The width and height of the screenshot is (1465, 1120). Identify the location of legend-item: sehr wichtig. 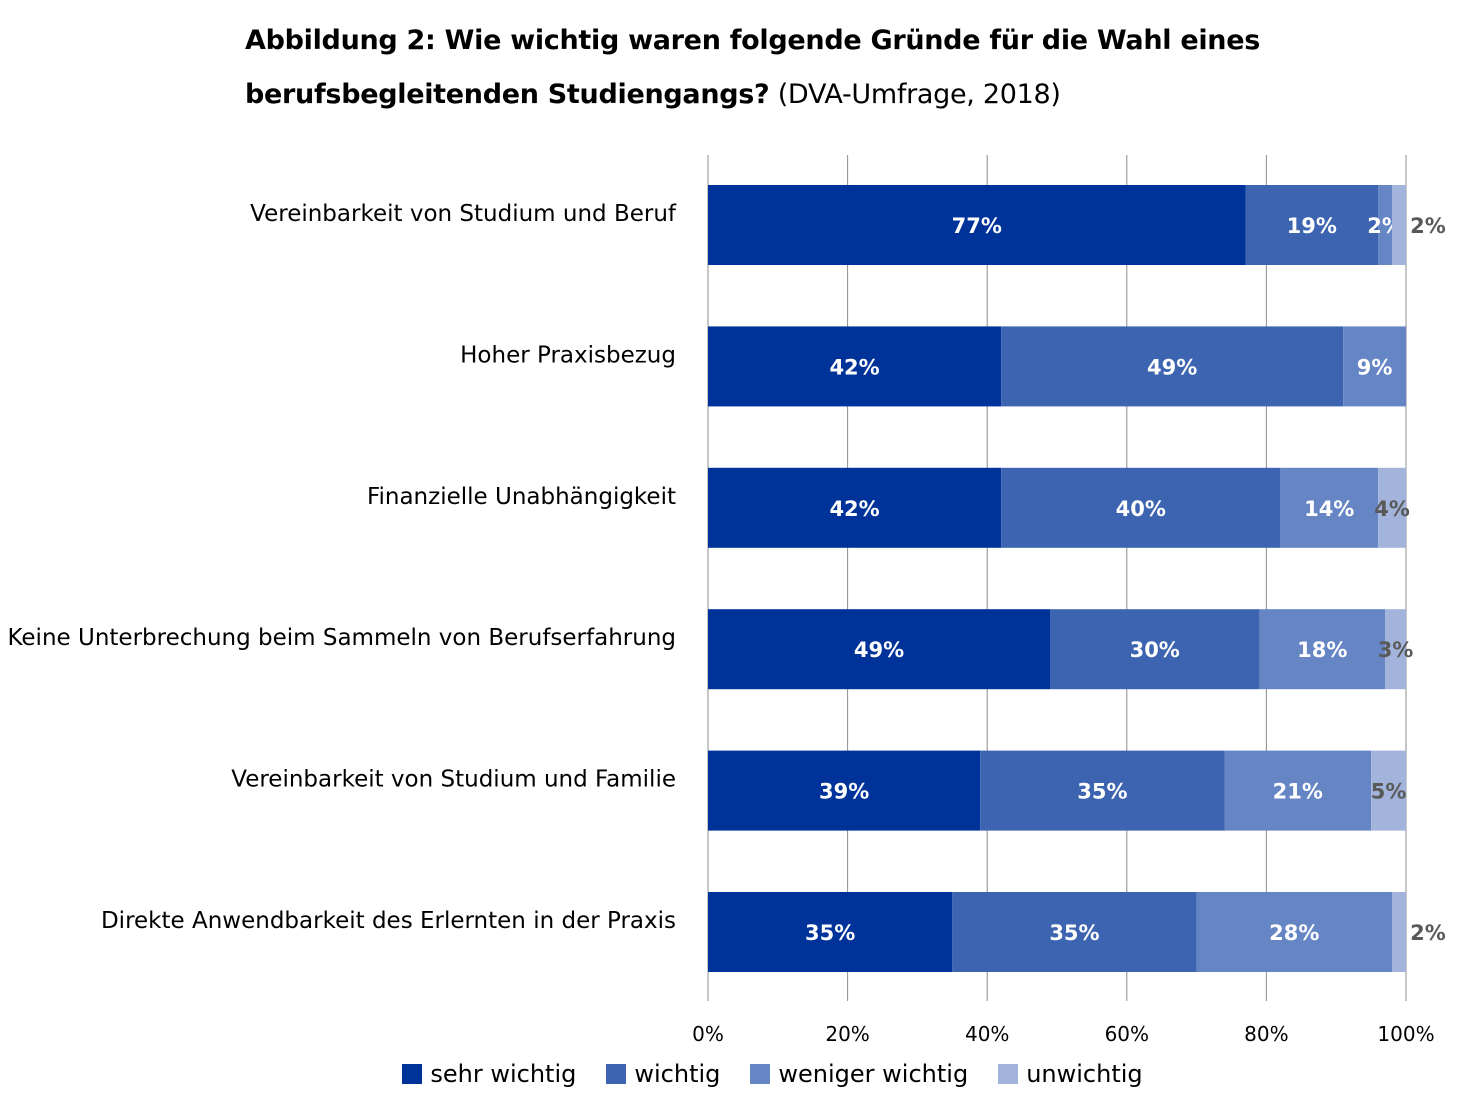
(489, 1074).